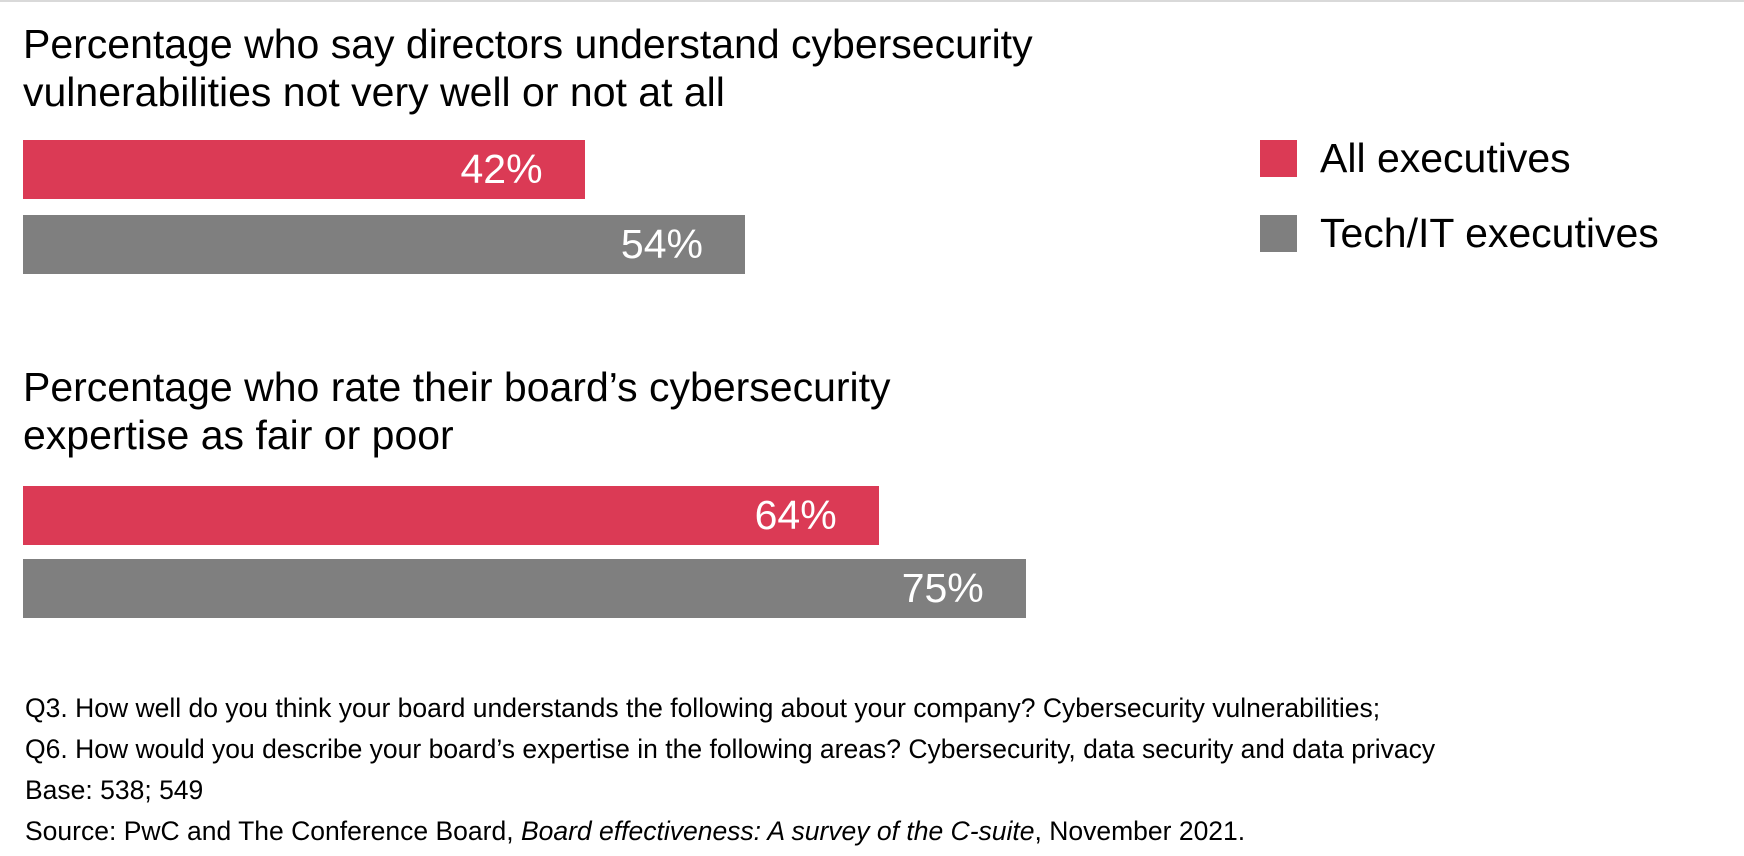 This screenshot has height=856, width=1744. Describe the element at coordinates (273, 831) in the screenshot. I see `source-prefix: Source: PwC and The Conference Board,` at that location.